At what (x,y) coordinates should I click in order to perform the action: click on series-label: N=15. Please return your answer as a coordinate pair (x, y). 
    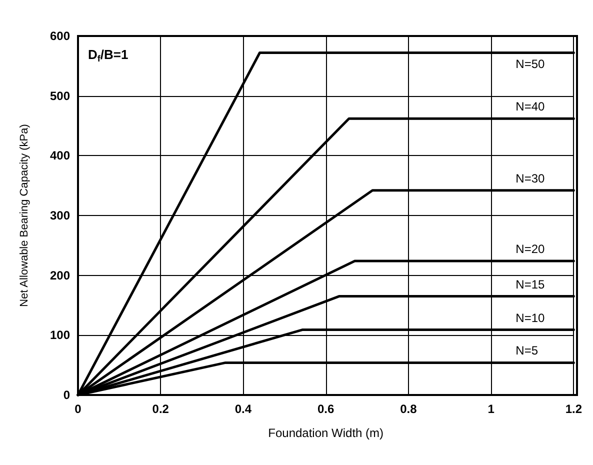
    Looking at the image, I should click on (531, 284).